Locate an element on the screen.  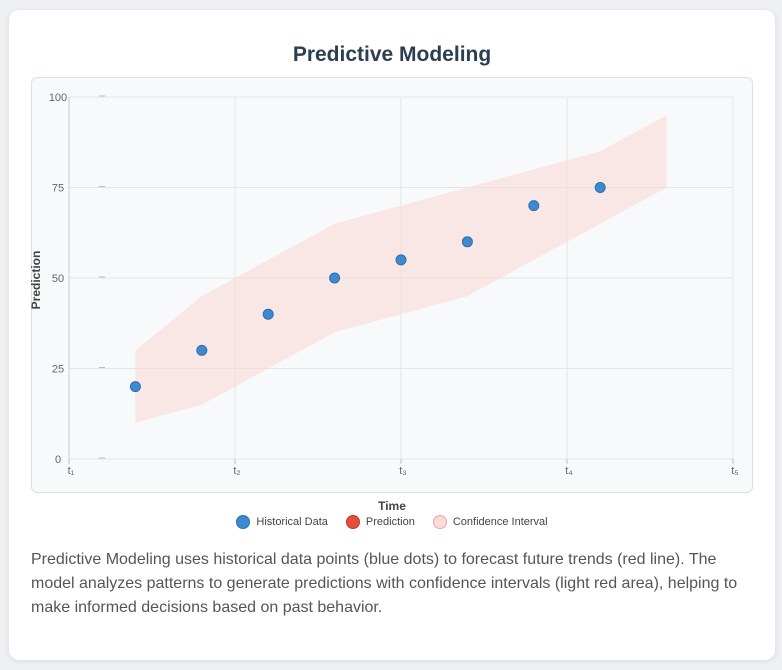
x-tick-label: t₃ is located at coordinates (403, 471).